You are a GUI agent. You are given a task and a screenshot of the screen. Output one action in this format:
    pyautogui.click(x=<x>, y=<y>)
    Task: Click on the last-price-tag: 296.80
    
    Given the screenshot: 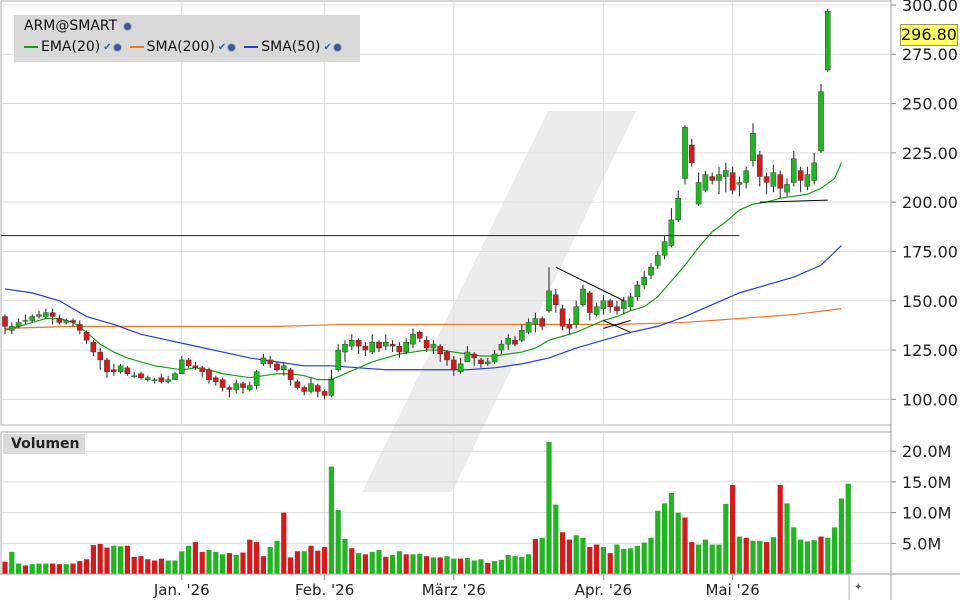 What is the action you would take?
    pyautogui.click(x=929, y=35)
    